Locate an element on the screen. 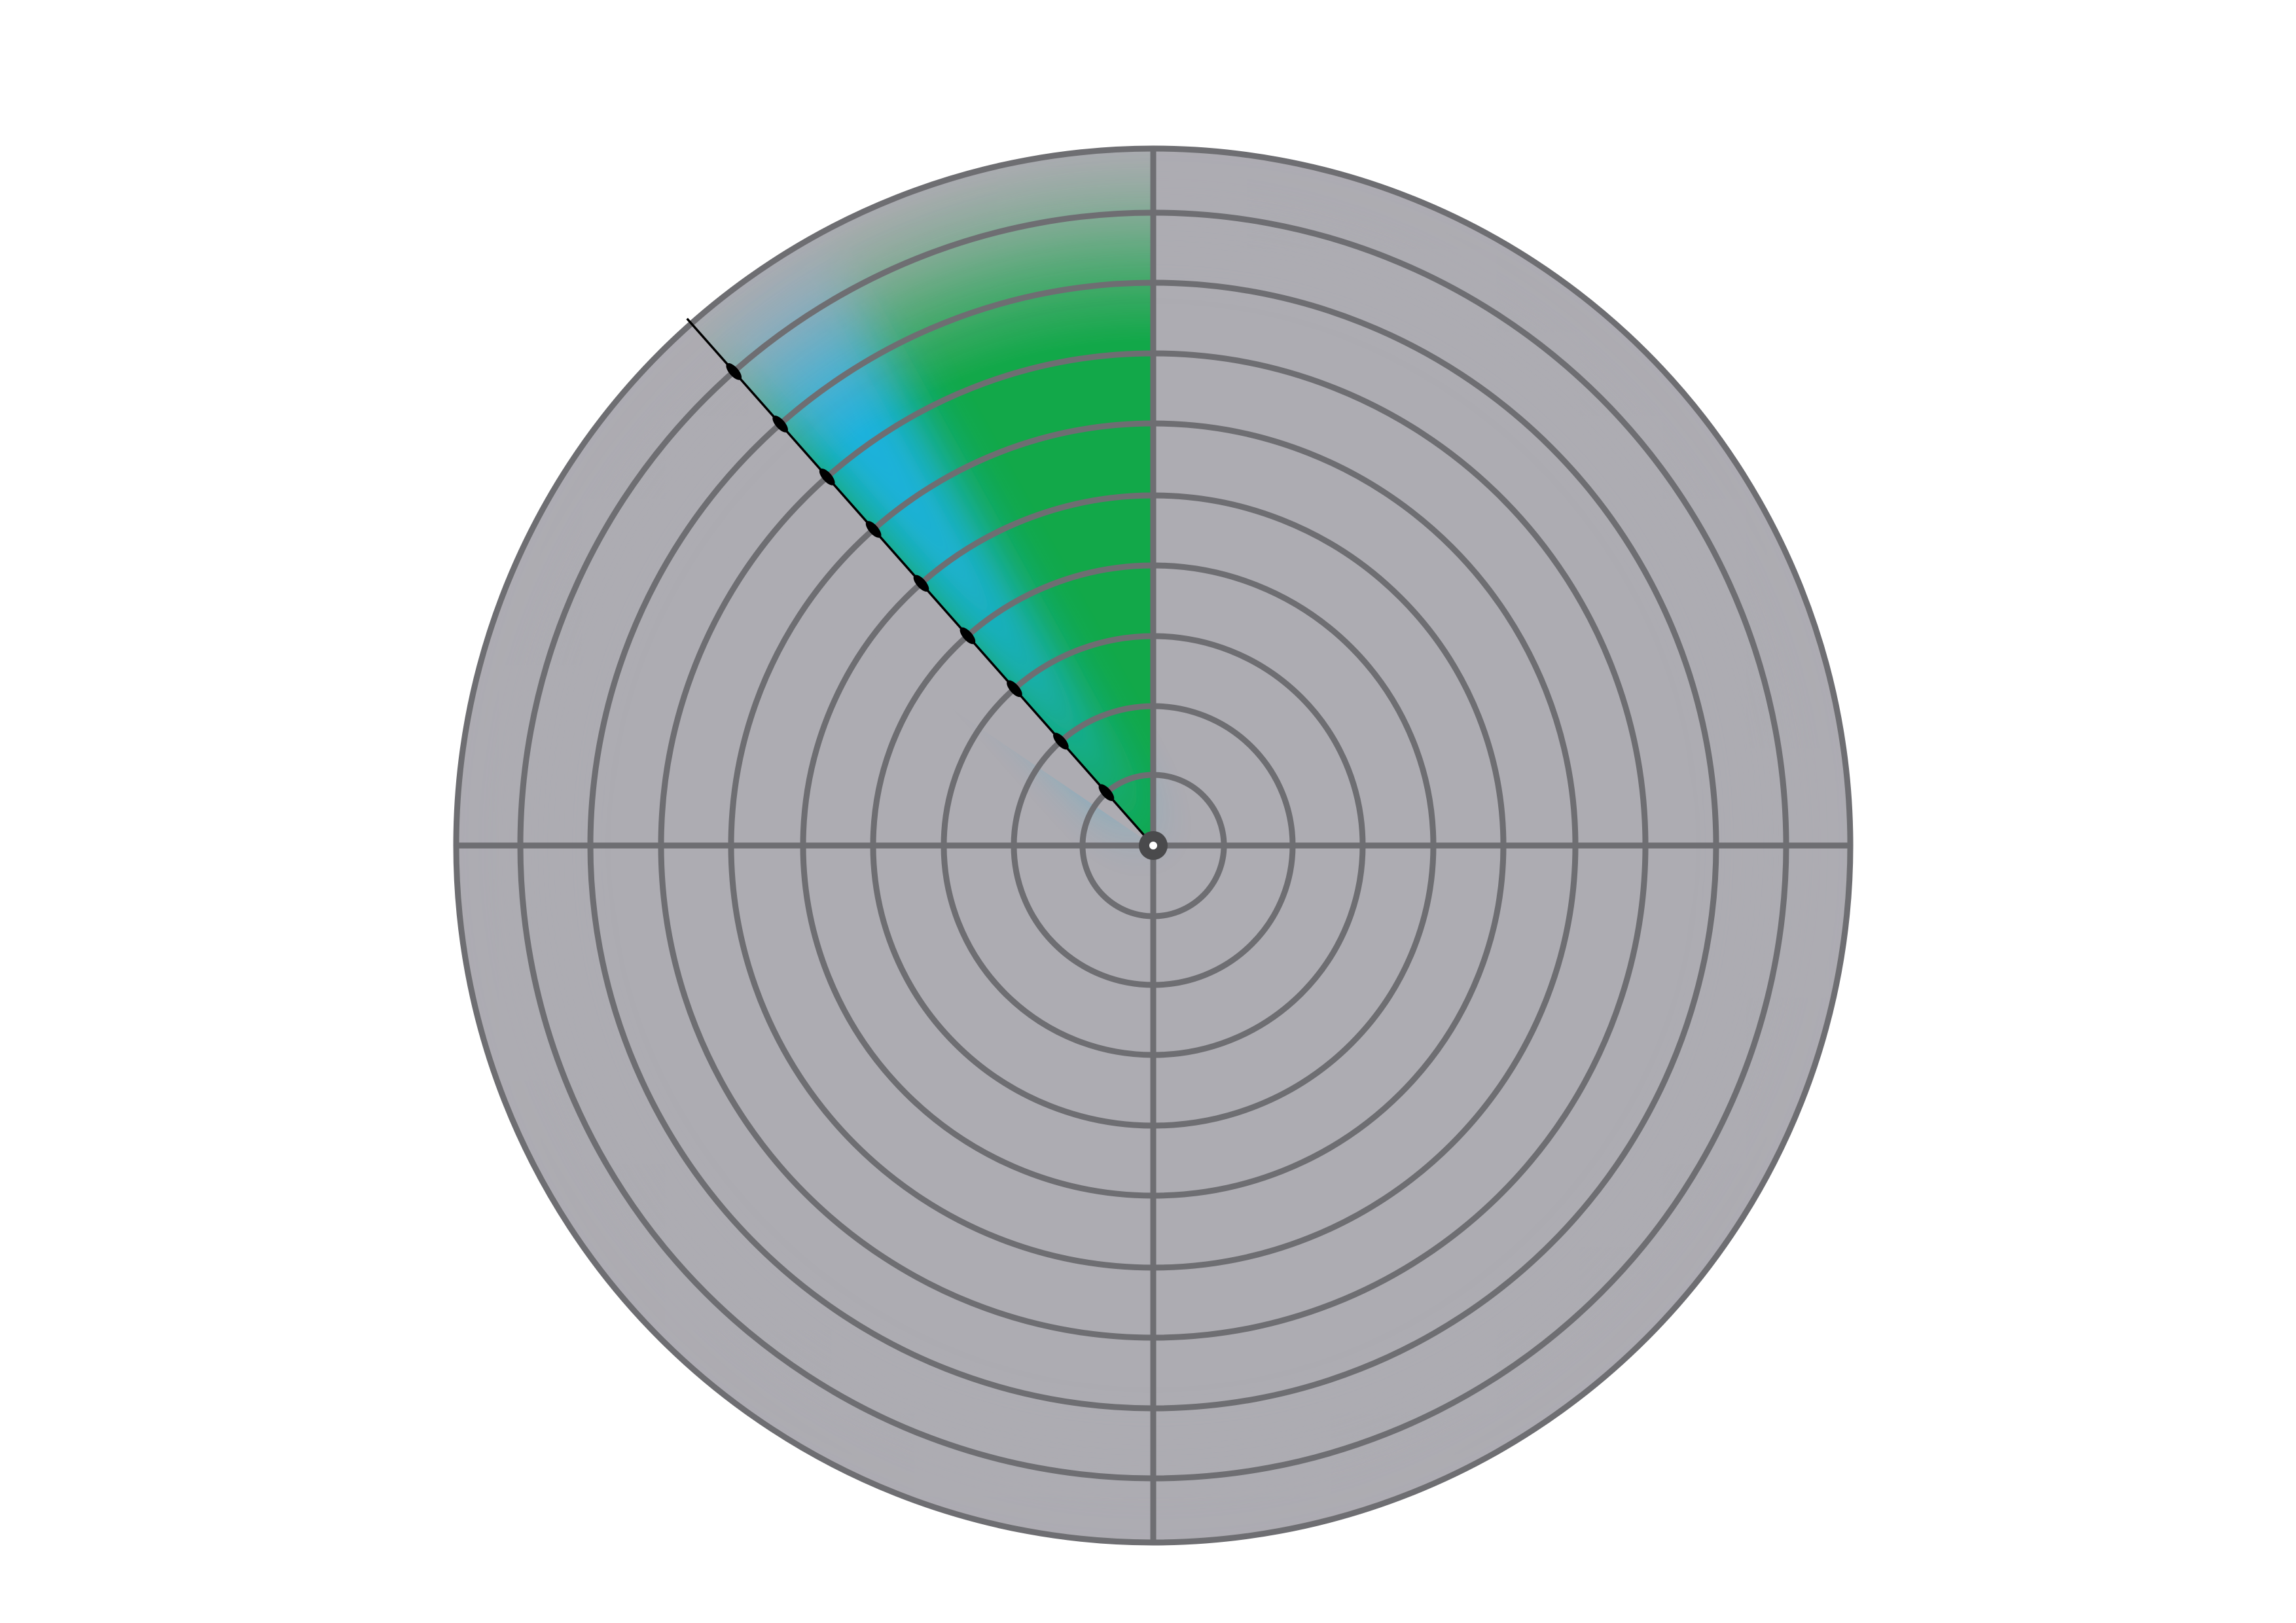 The image size is (2296, 1623). hub-center is located at coordinates (1153, 845).